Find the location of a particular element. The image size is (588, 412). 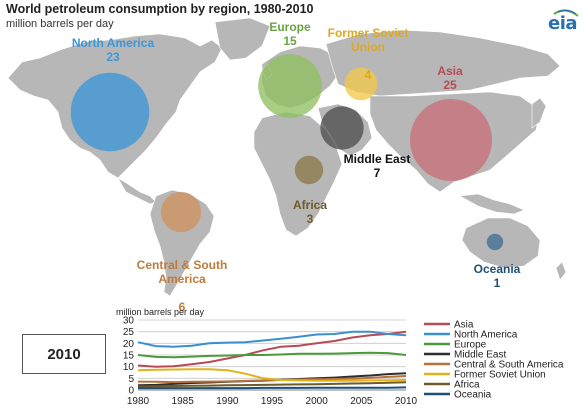

x-tick-label: 1990 is located at coordinates (227, 401).